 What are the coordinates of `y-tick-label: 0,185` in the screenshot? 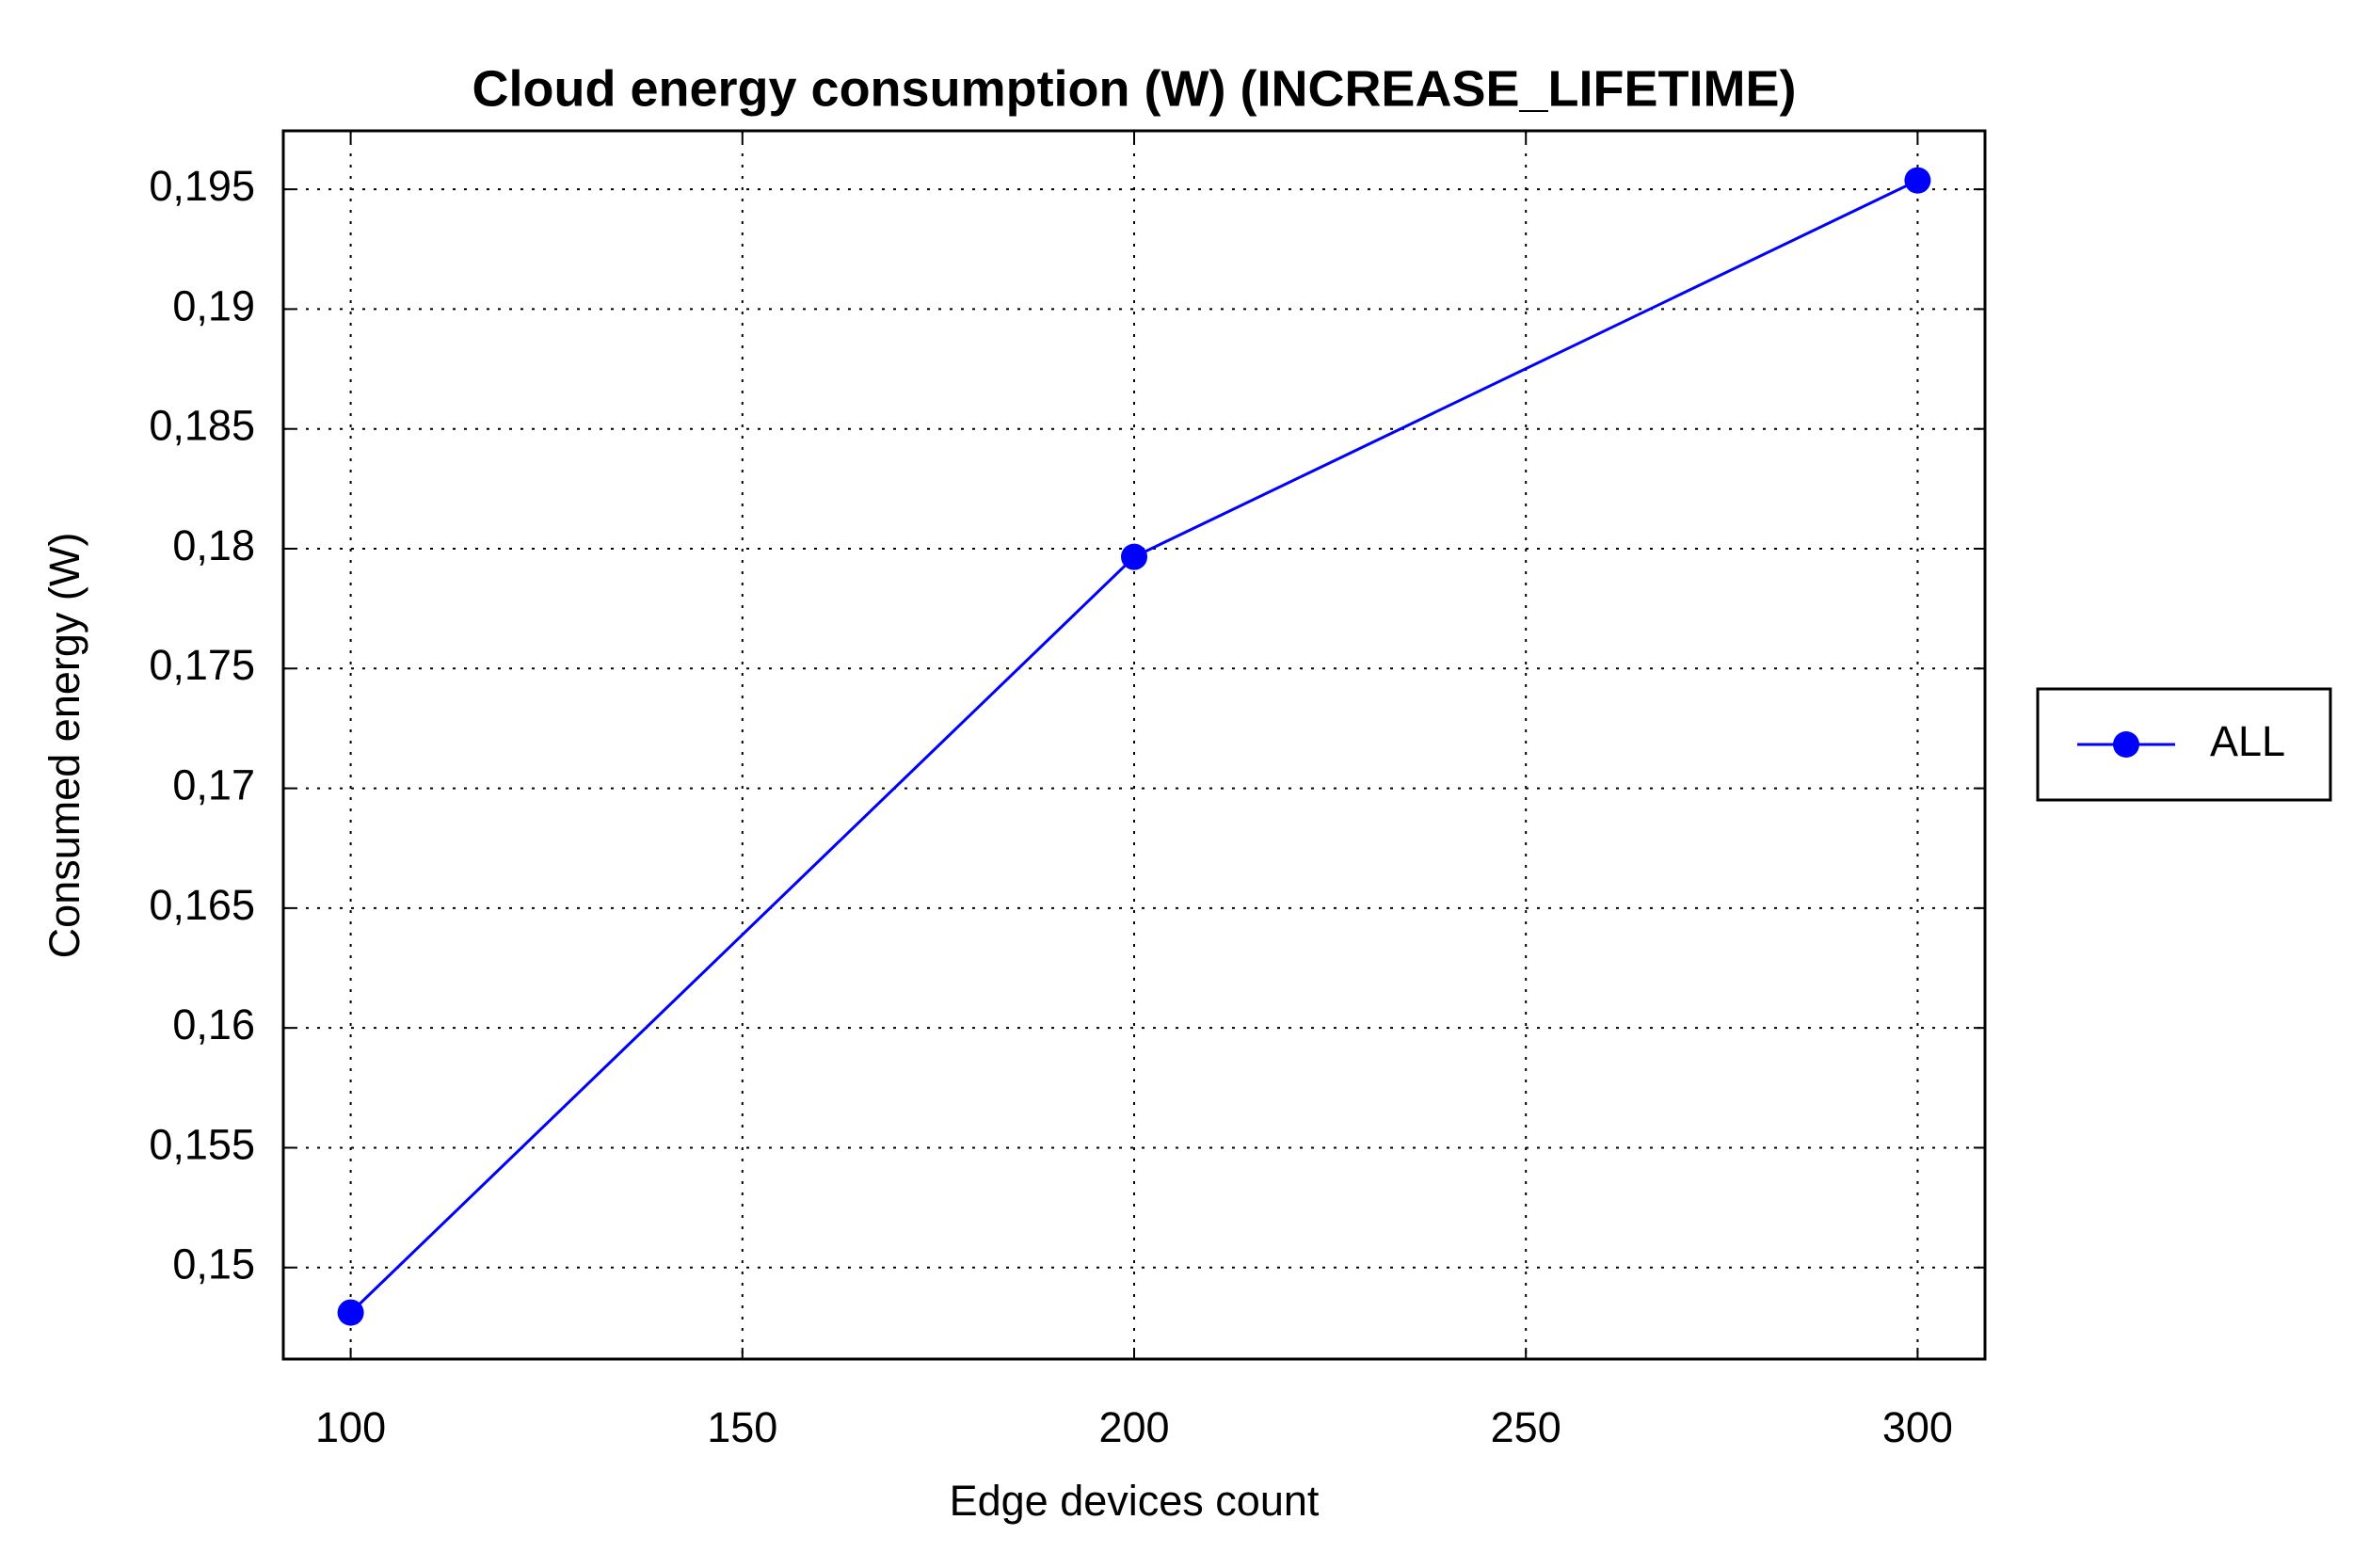 It's located at (202, 426).